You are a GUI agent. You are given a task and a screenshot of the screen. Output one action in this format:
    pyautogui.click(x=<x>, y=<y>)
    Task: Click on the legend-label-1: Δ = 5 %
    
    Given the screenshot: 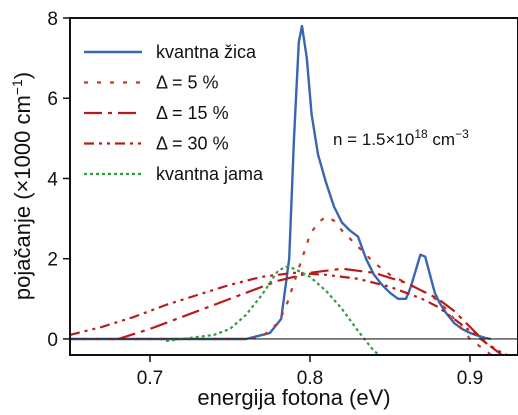 What is the action you would take?
    pyautogui.click(x=187, y=83)
    